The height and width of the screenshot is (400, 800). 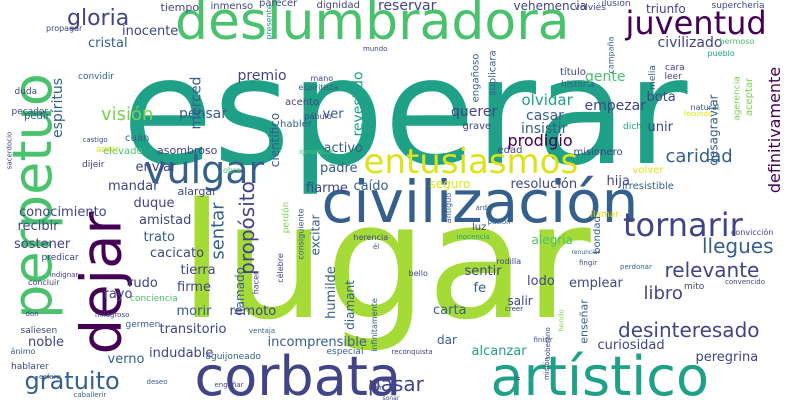 What do you see at coordinates (509, 261) in the screenshot?
I see `word-rodilla: rodilla` at bounding box center [509, 261].